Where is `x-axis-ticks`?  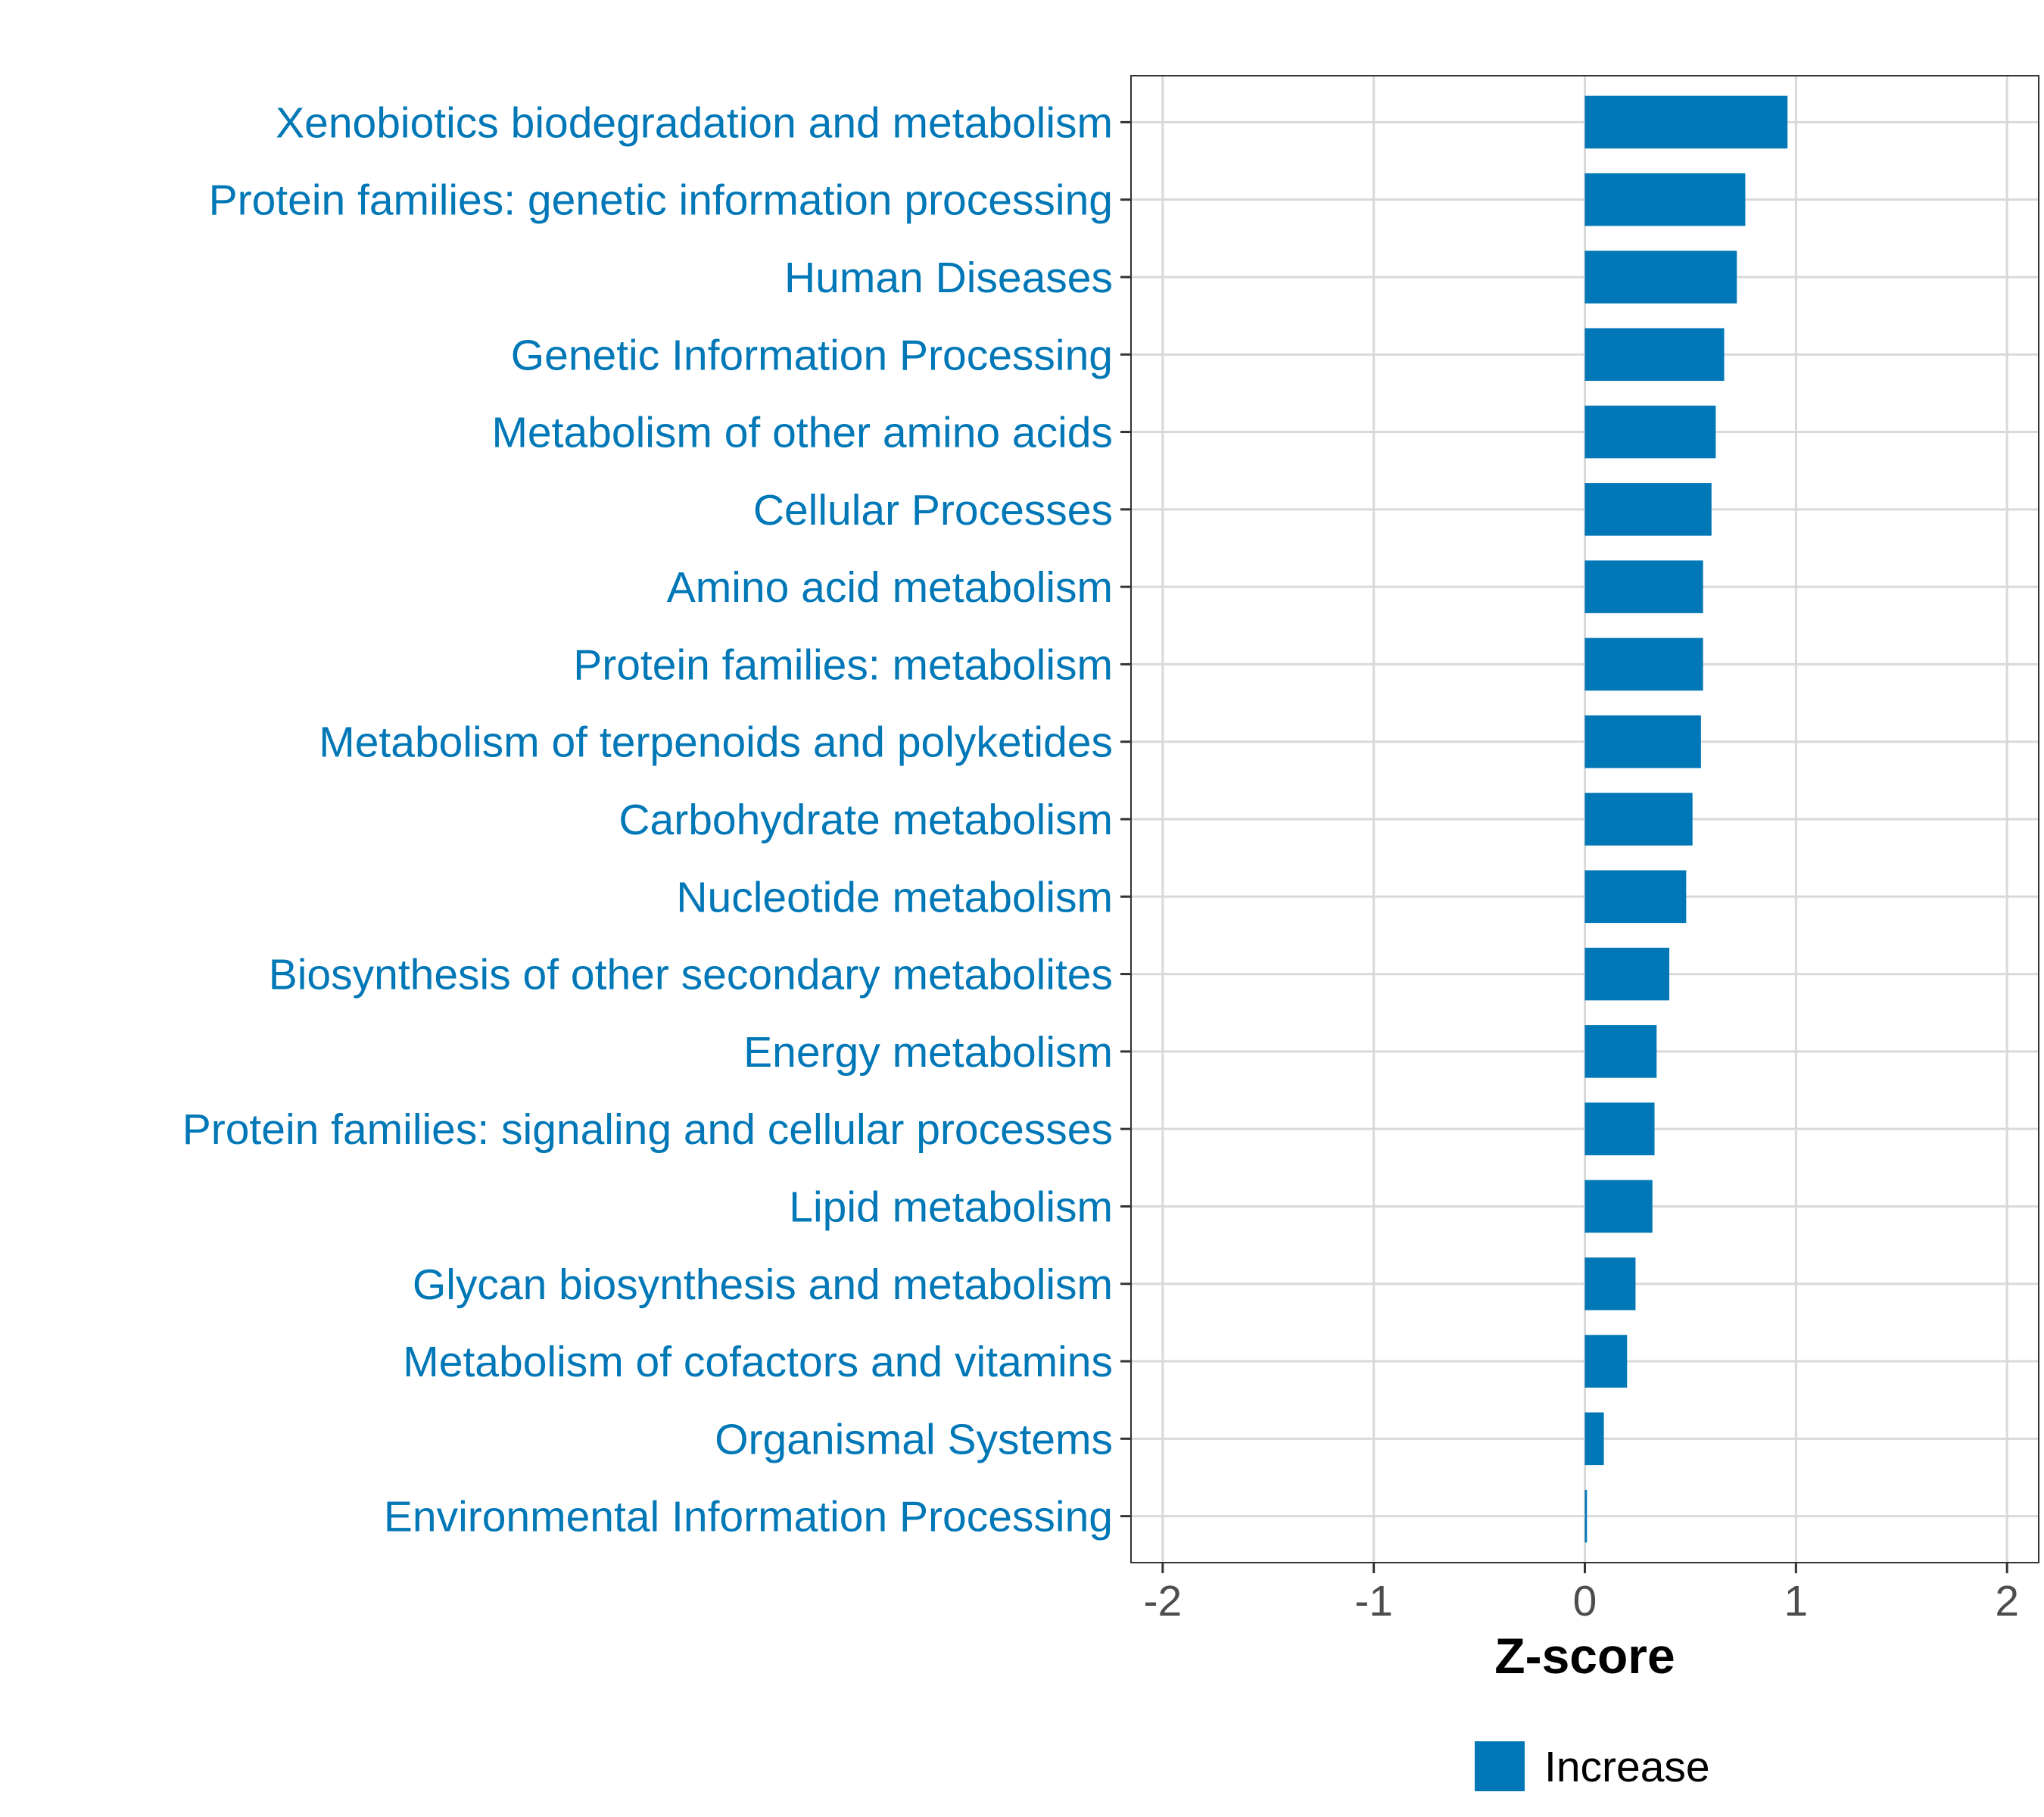 x-axis-ticks is located at coordinates (1584, 1568).